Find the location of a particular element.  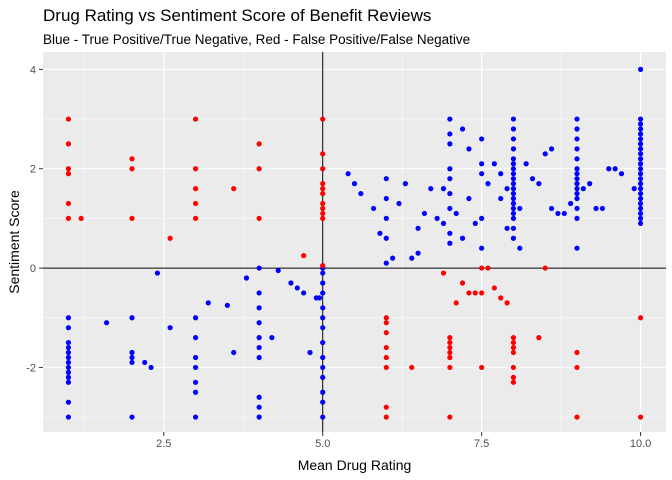

x-tick-label: 10.0 is located at coordinates (640, 444).